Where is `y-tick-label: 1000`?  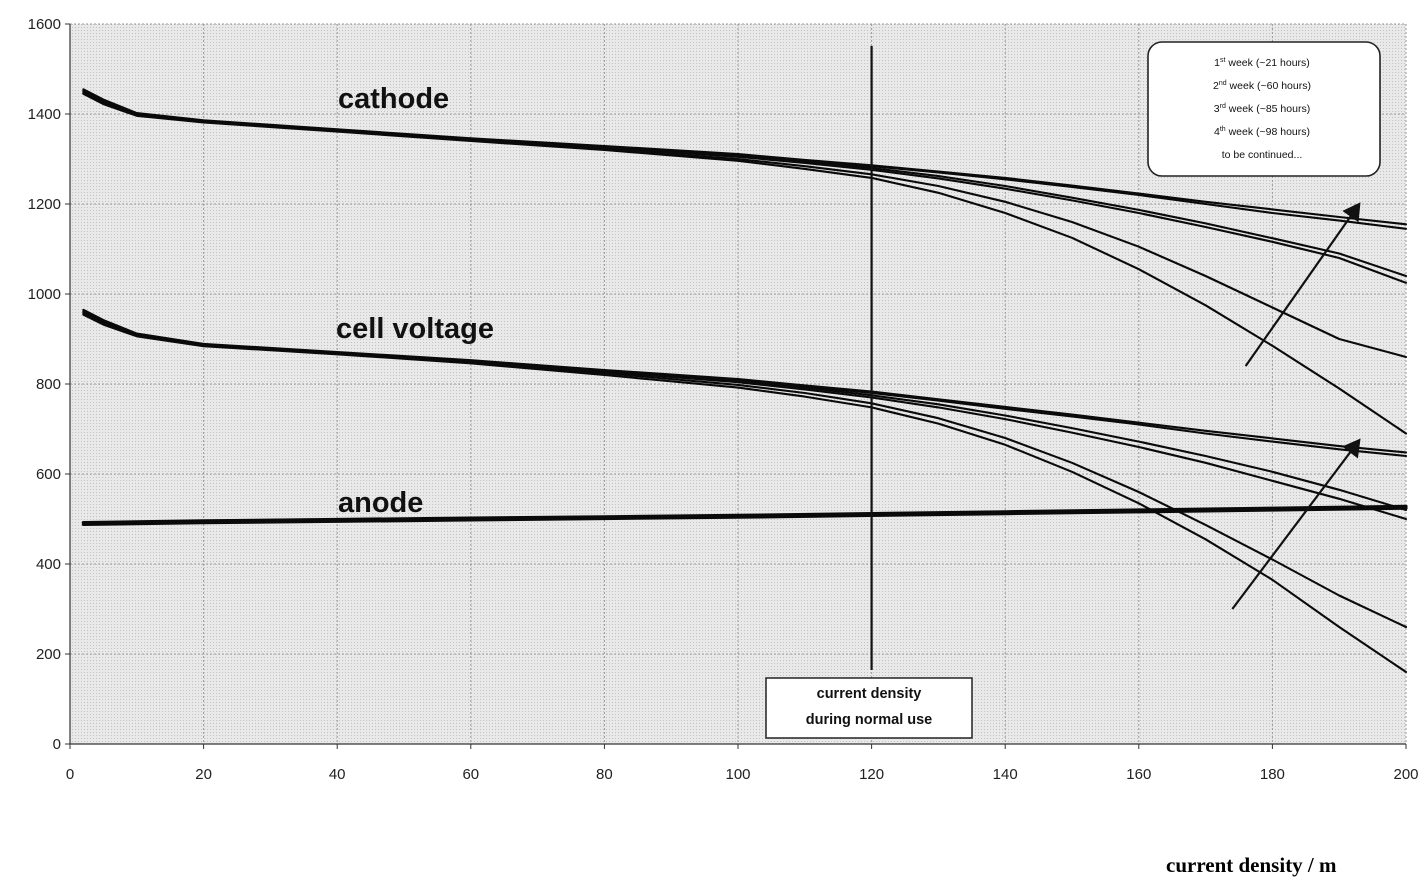
y-tick-label: 1000 is located at coordinates (44, 294).